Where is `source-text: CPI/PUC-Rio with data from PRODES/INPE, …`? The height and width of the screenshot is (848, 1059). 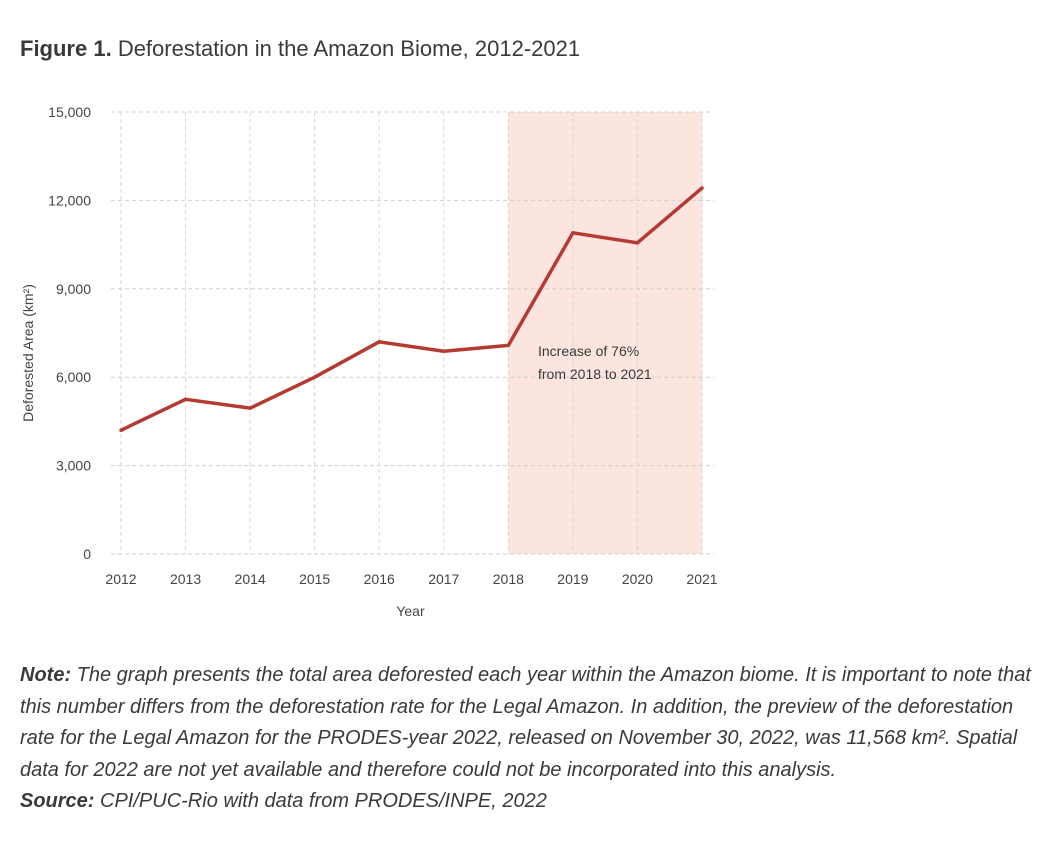
source-text: CPI/PUC-Rio with data from PRODES/INPE, … is located at coordinates (320, 801).